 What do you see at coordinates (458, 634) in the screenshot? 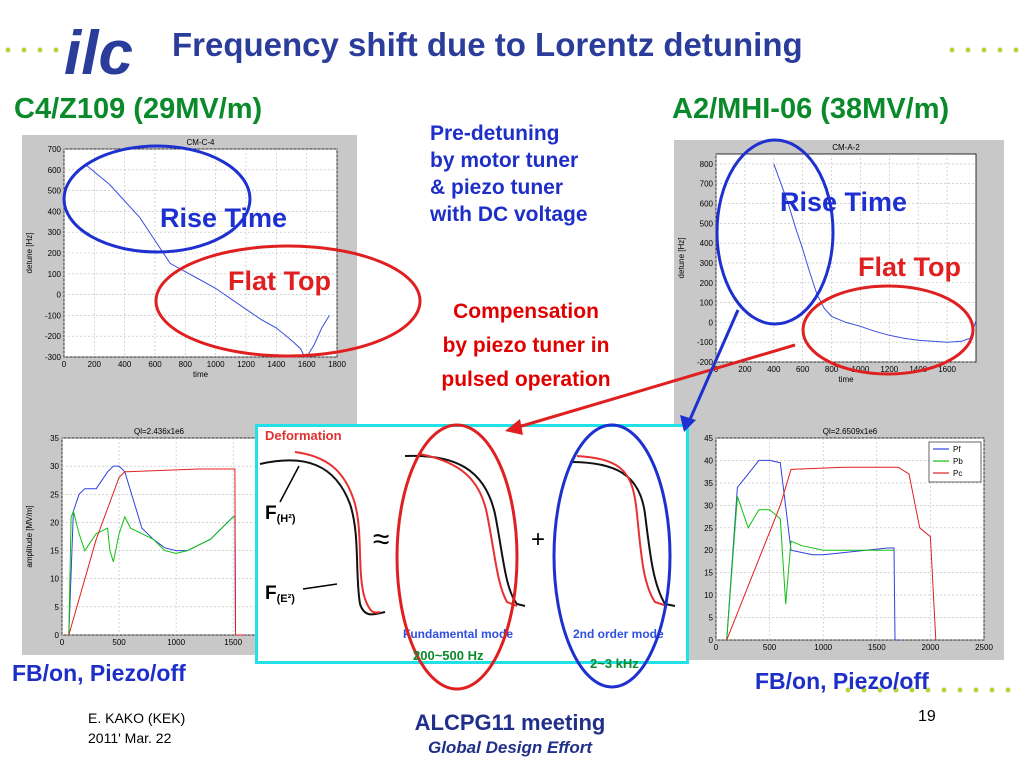
I see `fundamental-mode-label: Fundamental mode` at bounding box center [458, 634].